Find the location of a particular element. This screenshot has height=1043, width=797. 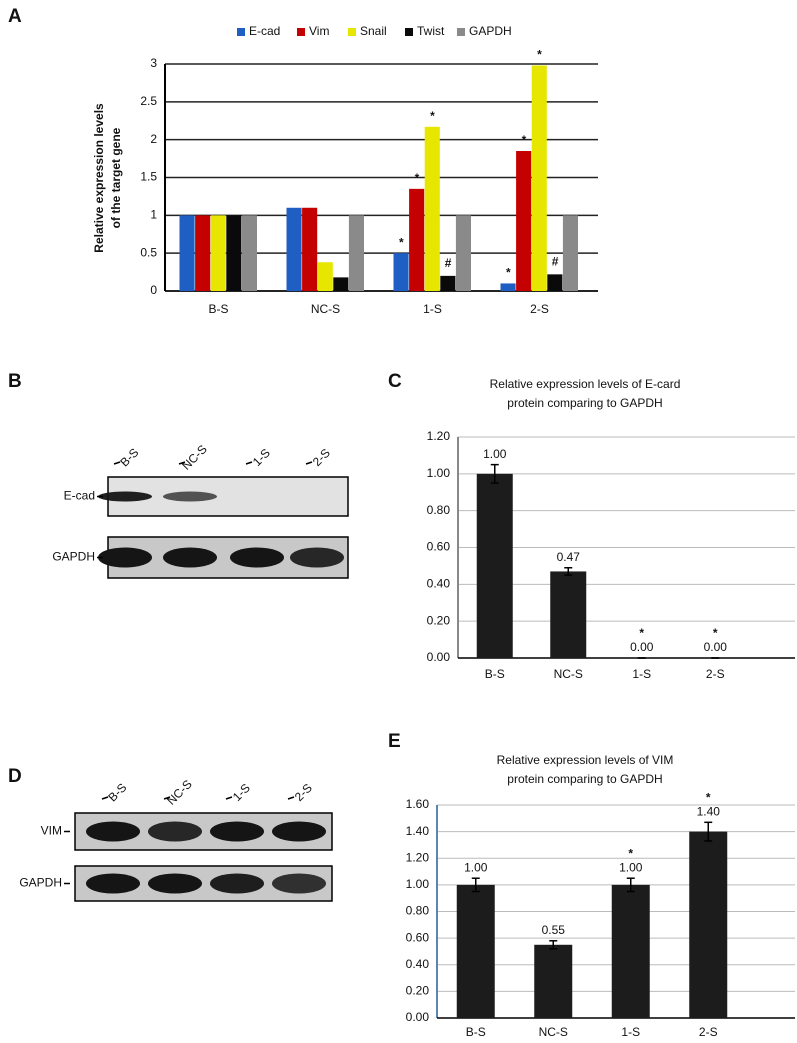

y-tick-label: 1.40 is located at coordinates (418, 831).